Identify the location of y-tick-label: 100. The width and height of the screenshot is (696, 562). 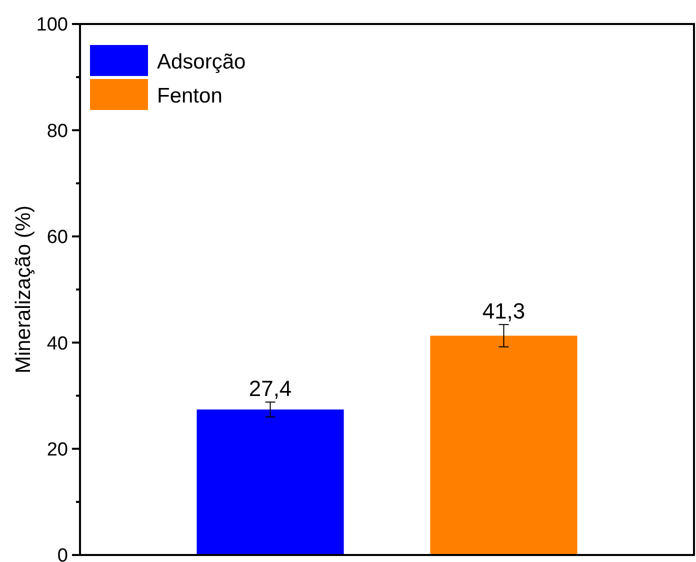
(52, 25).